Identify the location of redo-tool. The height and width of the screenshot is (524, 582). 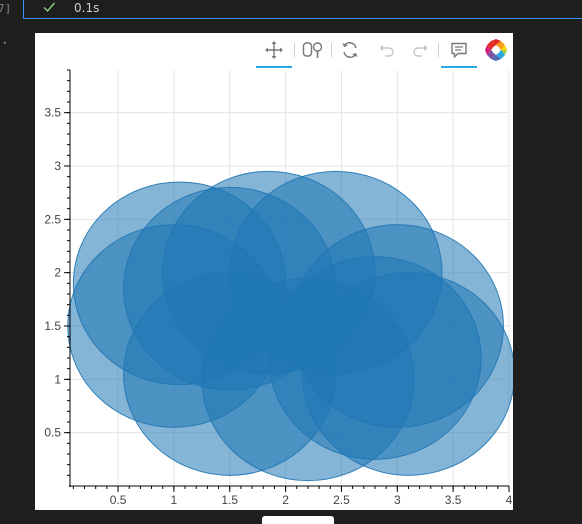
(421, 50).